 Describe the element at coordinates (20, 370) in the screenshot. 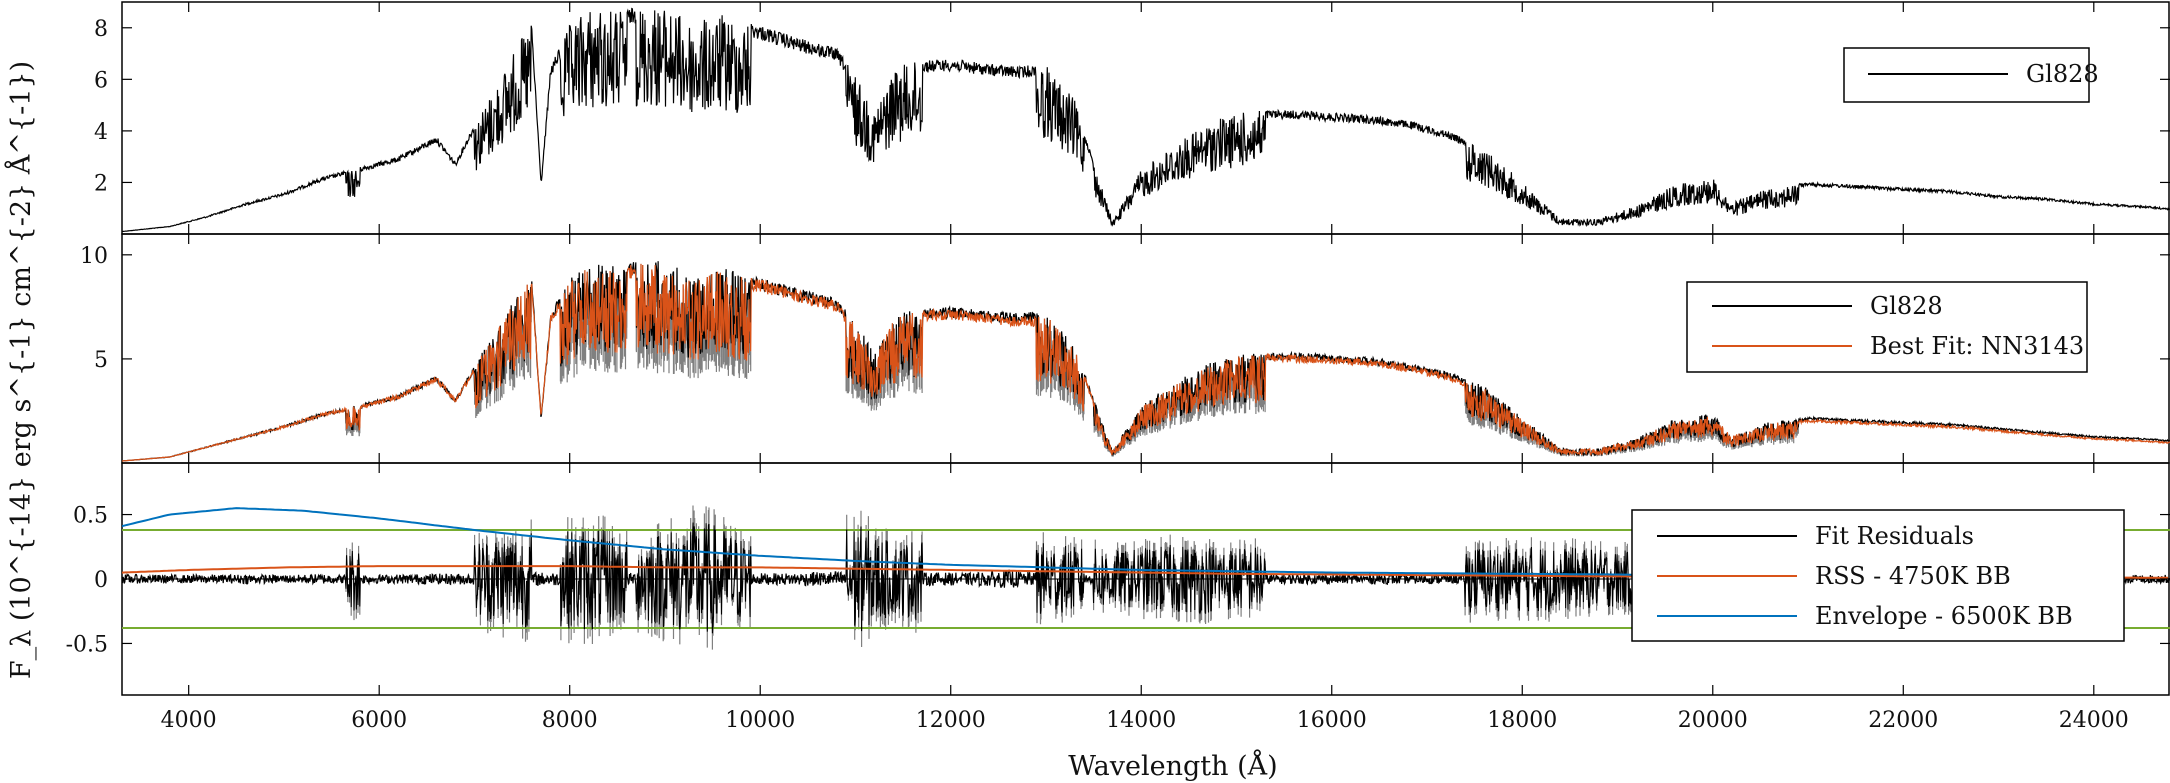

I see `y-axis-title: F_λ (10^{-14} erg s^{-1} cm^{-2} Å^{-1})` at that location.